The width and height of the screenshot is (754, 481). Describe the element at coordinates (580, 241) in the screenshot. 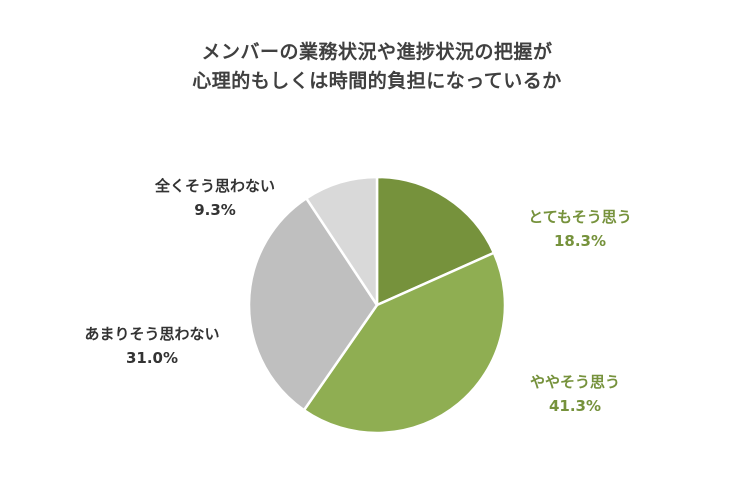

I see `label-strongly-agree-value: 18.3%` at that location.